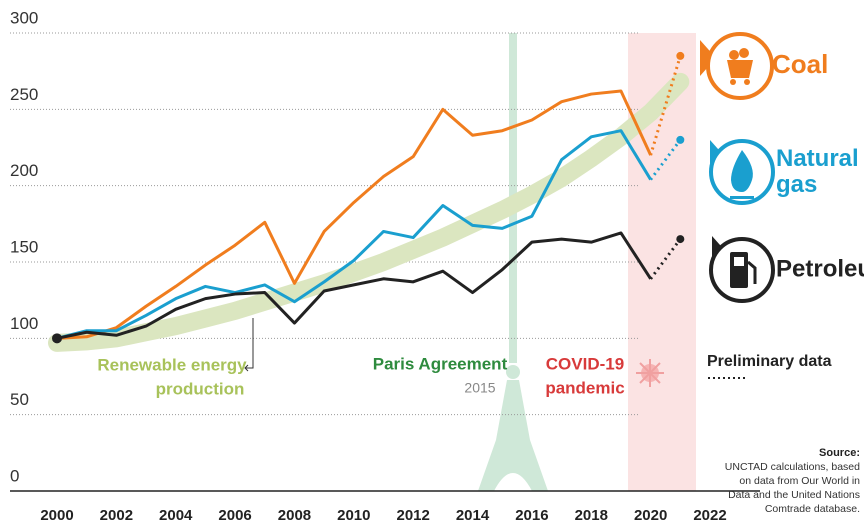 This screenshot has width=864, height=526. Describe the element at coordinates (294, 515) in the screenshot. I see `x-tick-label: 2008` at that location.